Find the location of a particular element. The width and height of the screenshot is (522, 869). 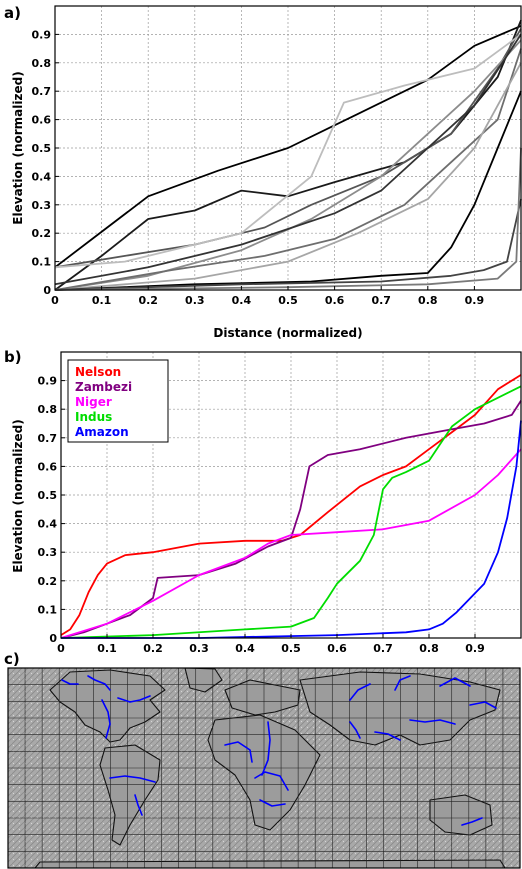

river-mississippi is located at coordinates (106, 719).